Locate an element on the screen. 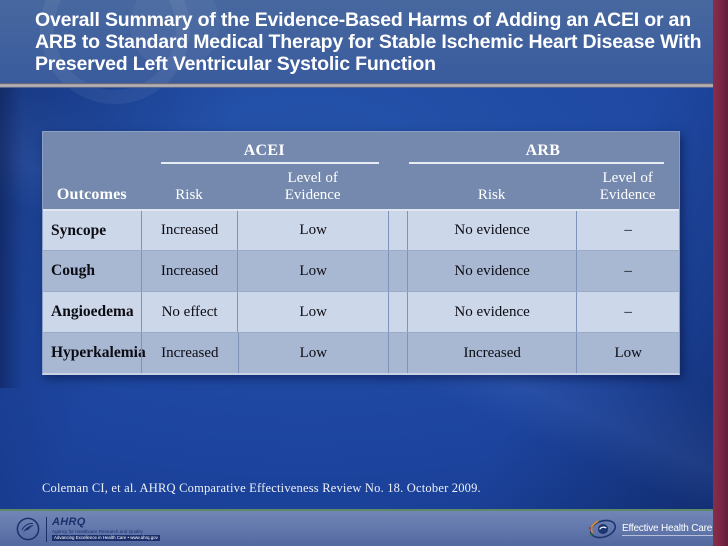  risk-arb-cell: Increased is located at coordinates (491, 353).